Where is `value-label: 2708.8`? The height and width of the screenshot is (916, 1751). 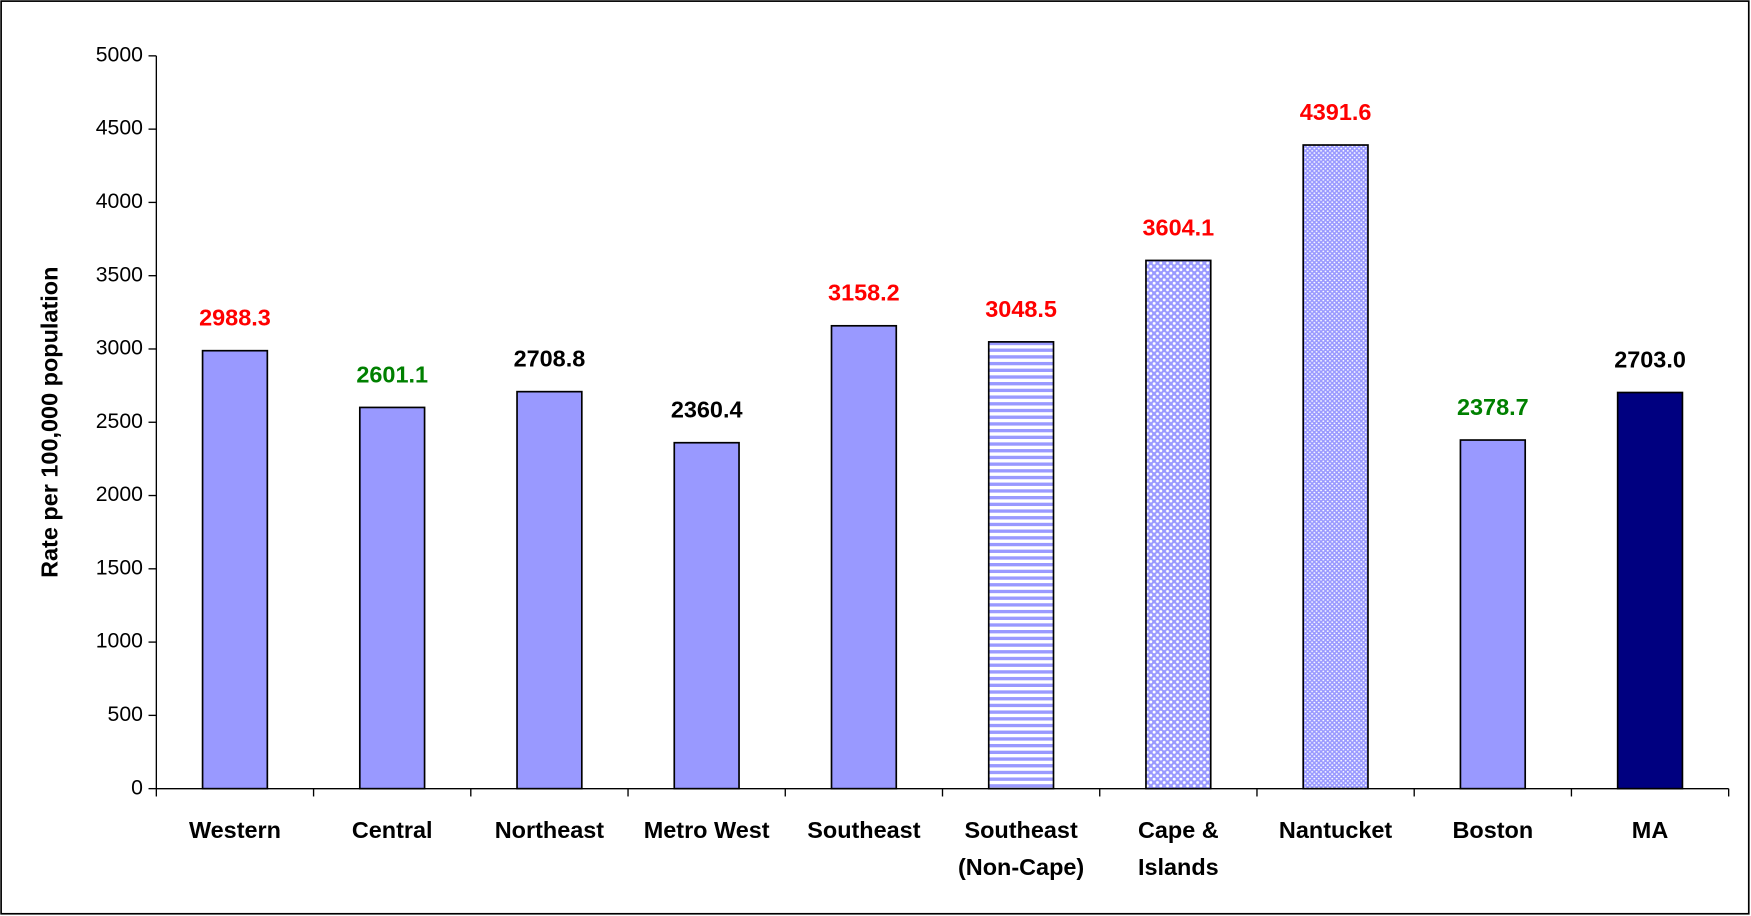
value-label: 2708.8 is located at coordinates (550, 359).